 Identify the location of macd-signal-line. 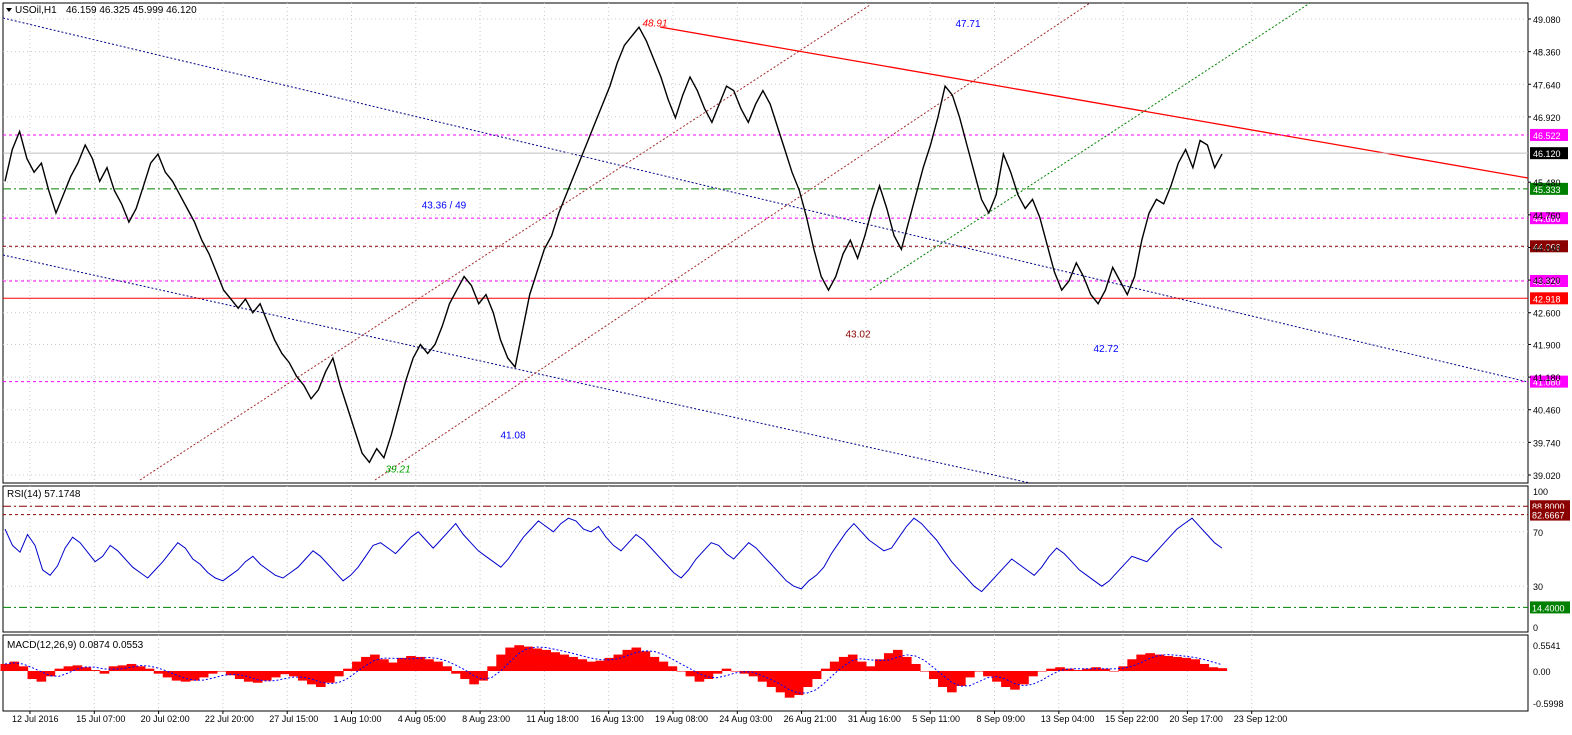
(613, 670).